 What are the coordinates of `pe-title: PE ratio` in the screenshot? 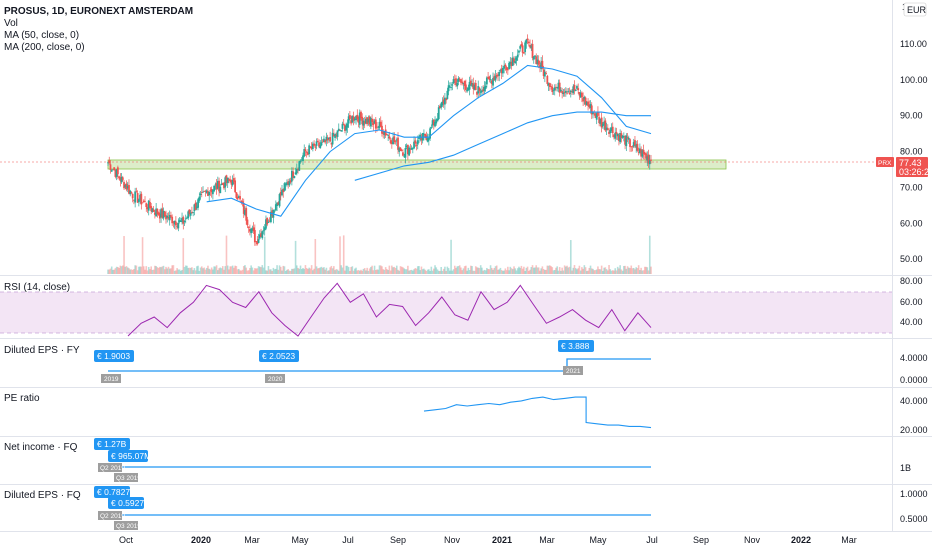 It's located at (22, 398).